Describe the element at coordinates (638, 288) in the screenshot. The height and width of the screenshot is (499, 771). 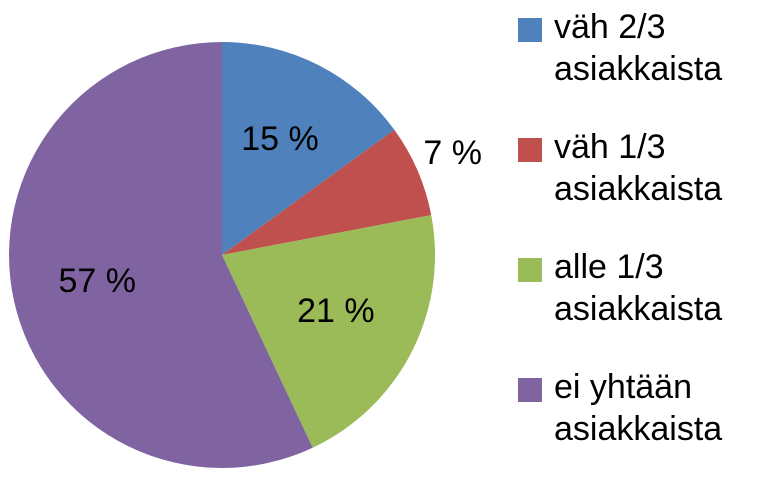
I see `legend-label: alle 1/3 asiakkaista` at that location.